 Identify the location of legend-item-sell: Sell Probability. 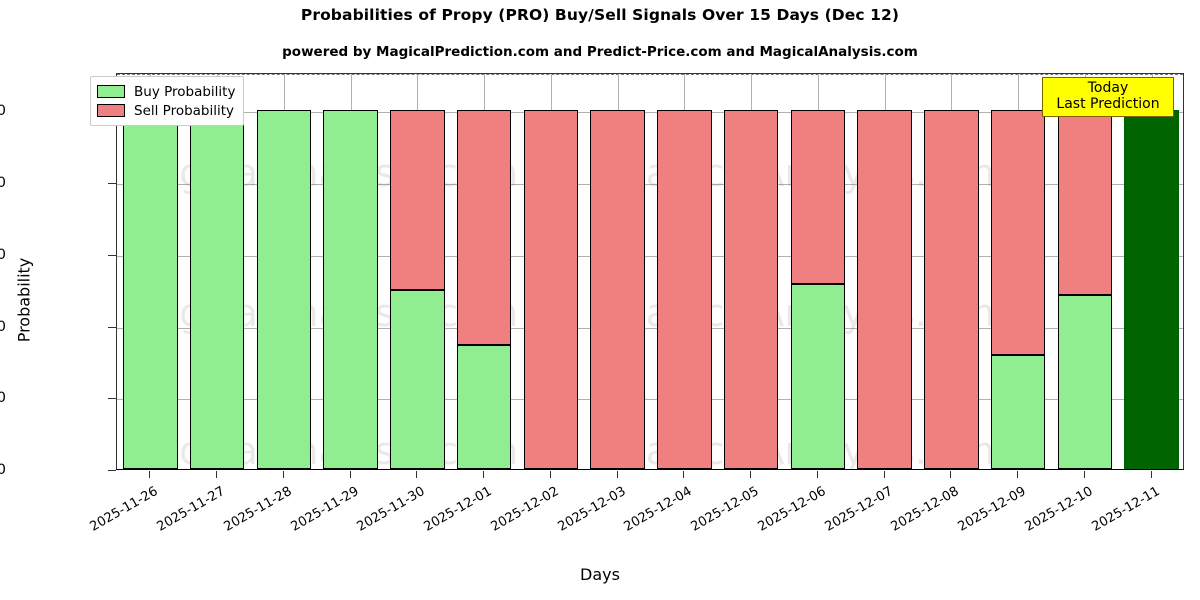
(166, 110).